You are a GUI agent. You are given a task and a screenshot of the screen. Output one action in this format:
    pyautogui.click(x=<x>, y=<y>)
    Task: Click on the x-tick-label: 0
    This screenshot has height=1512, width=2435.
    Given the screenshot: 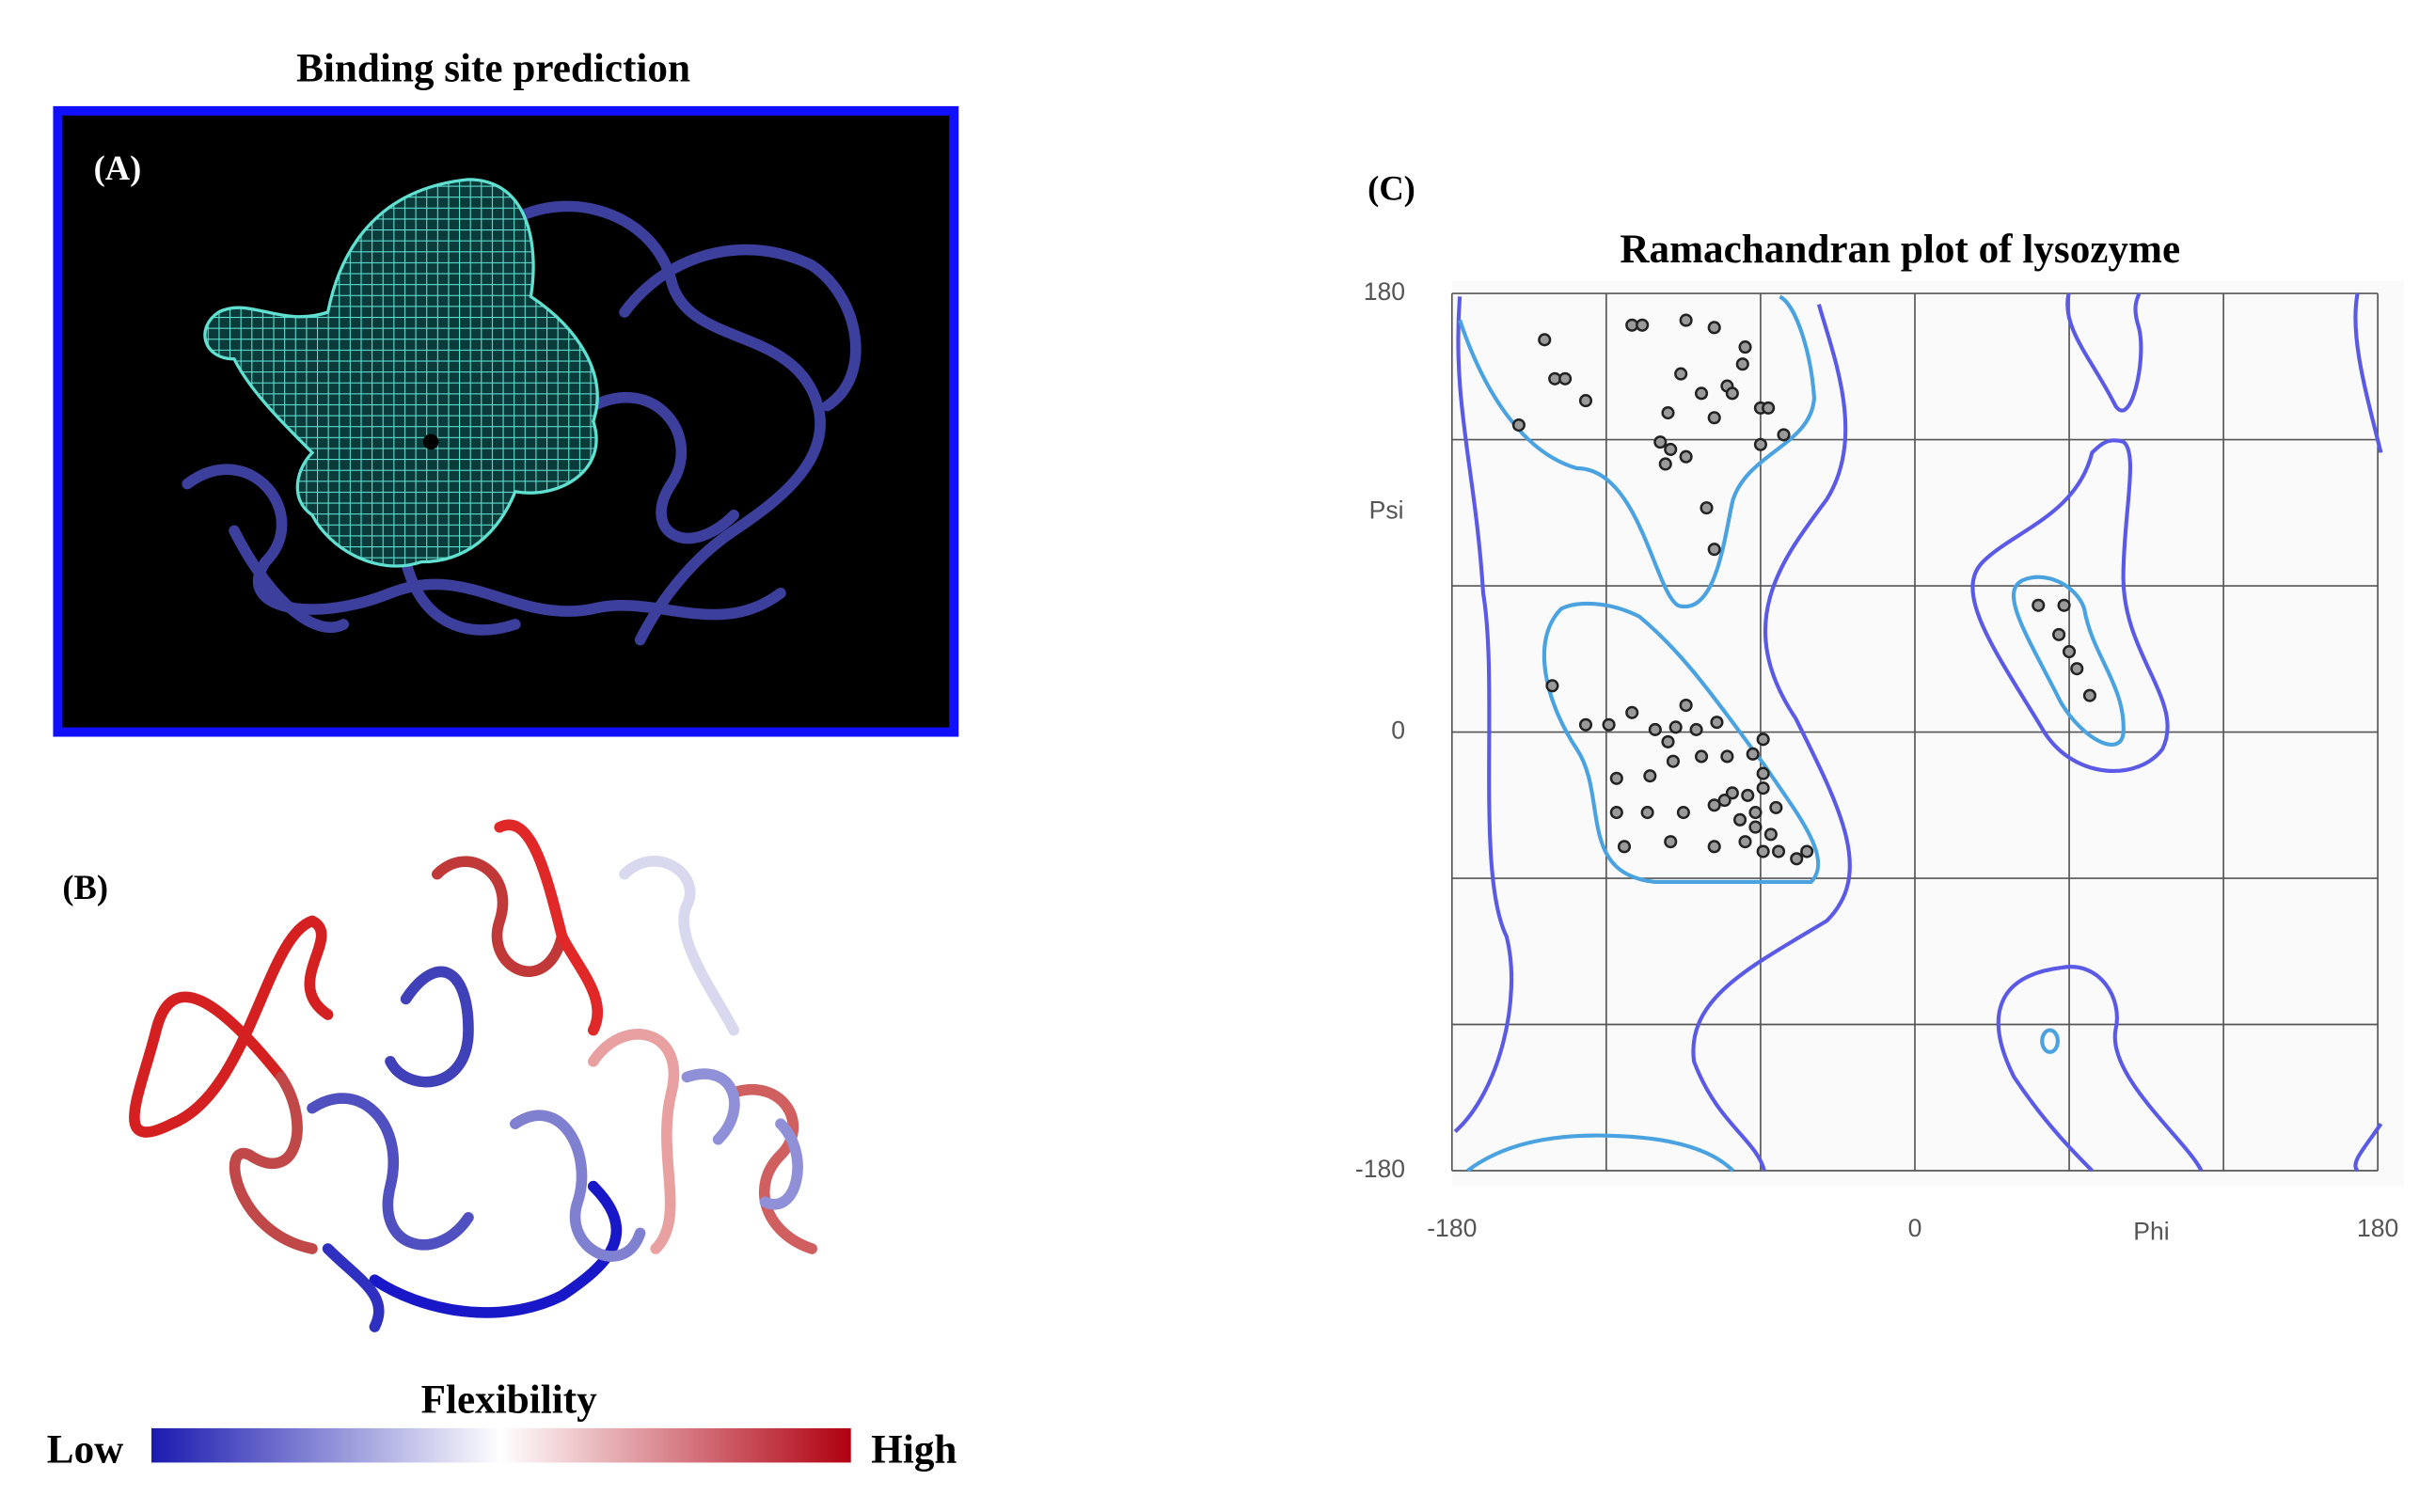 What is the action you would take?
    pyautogui.click(x=1915, y=1228)
    